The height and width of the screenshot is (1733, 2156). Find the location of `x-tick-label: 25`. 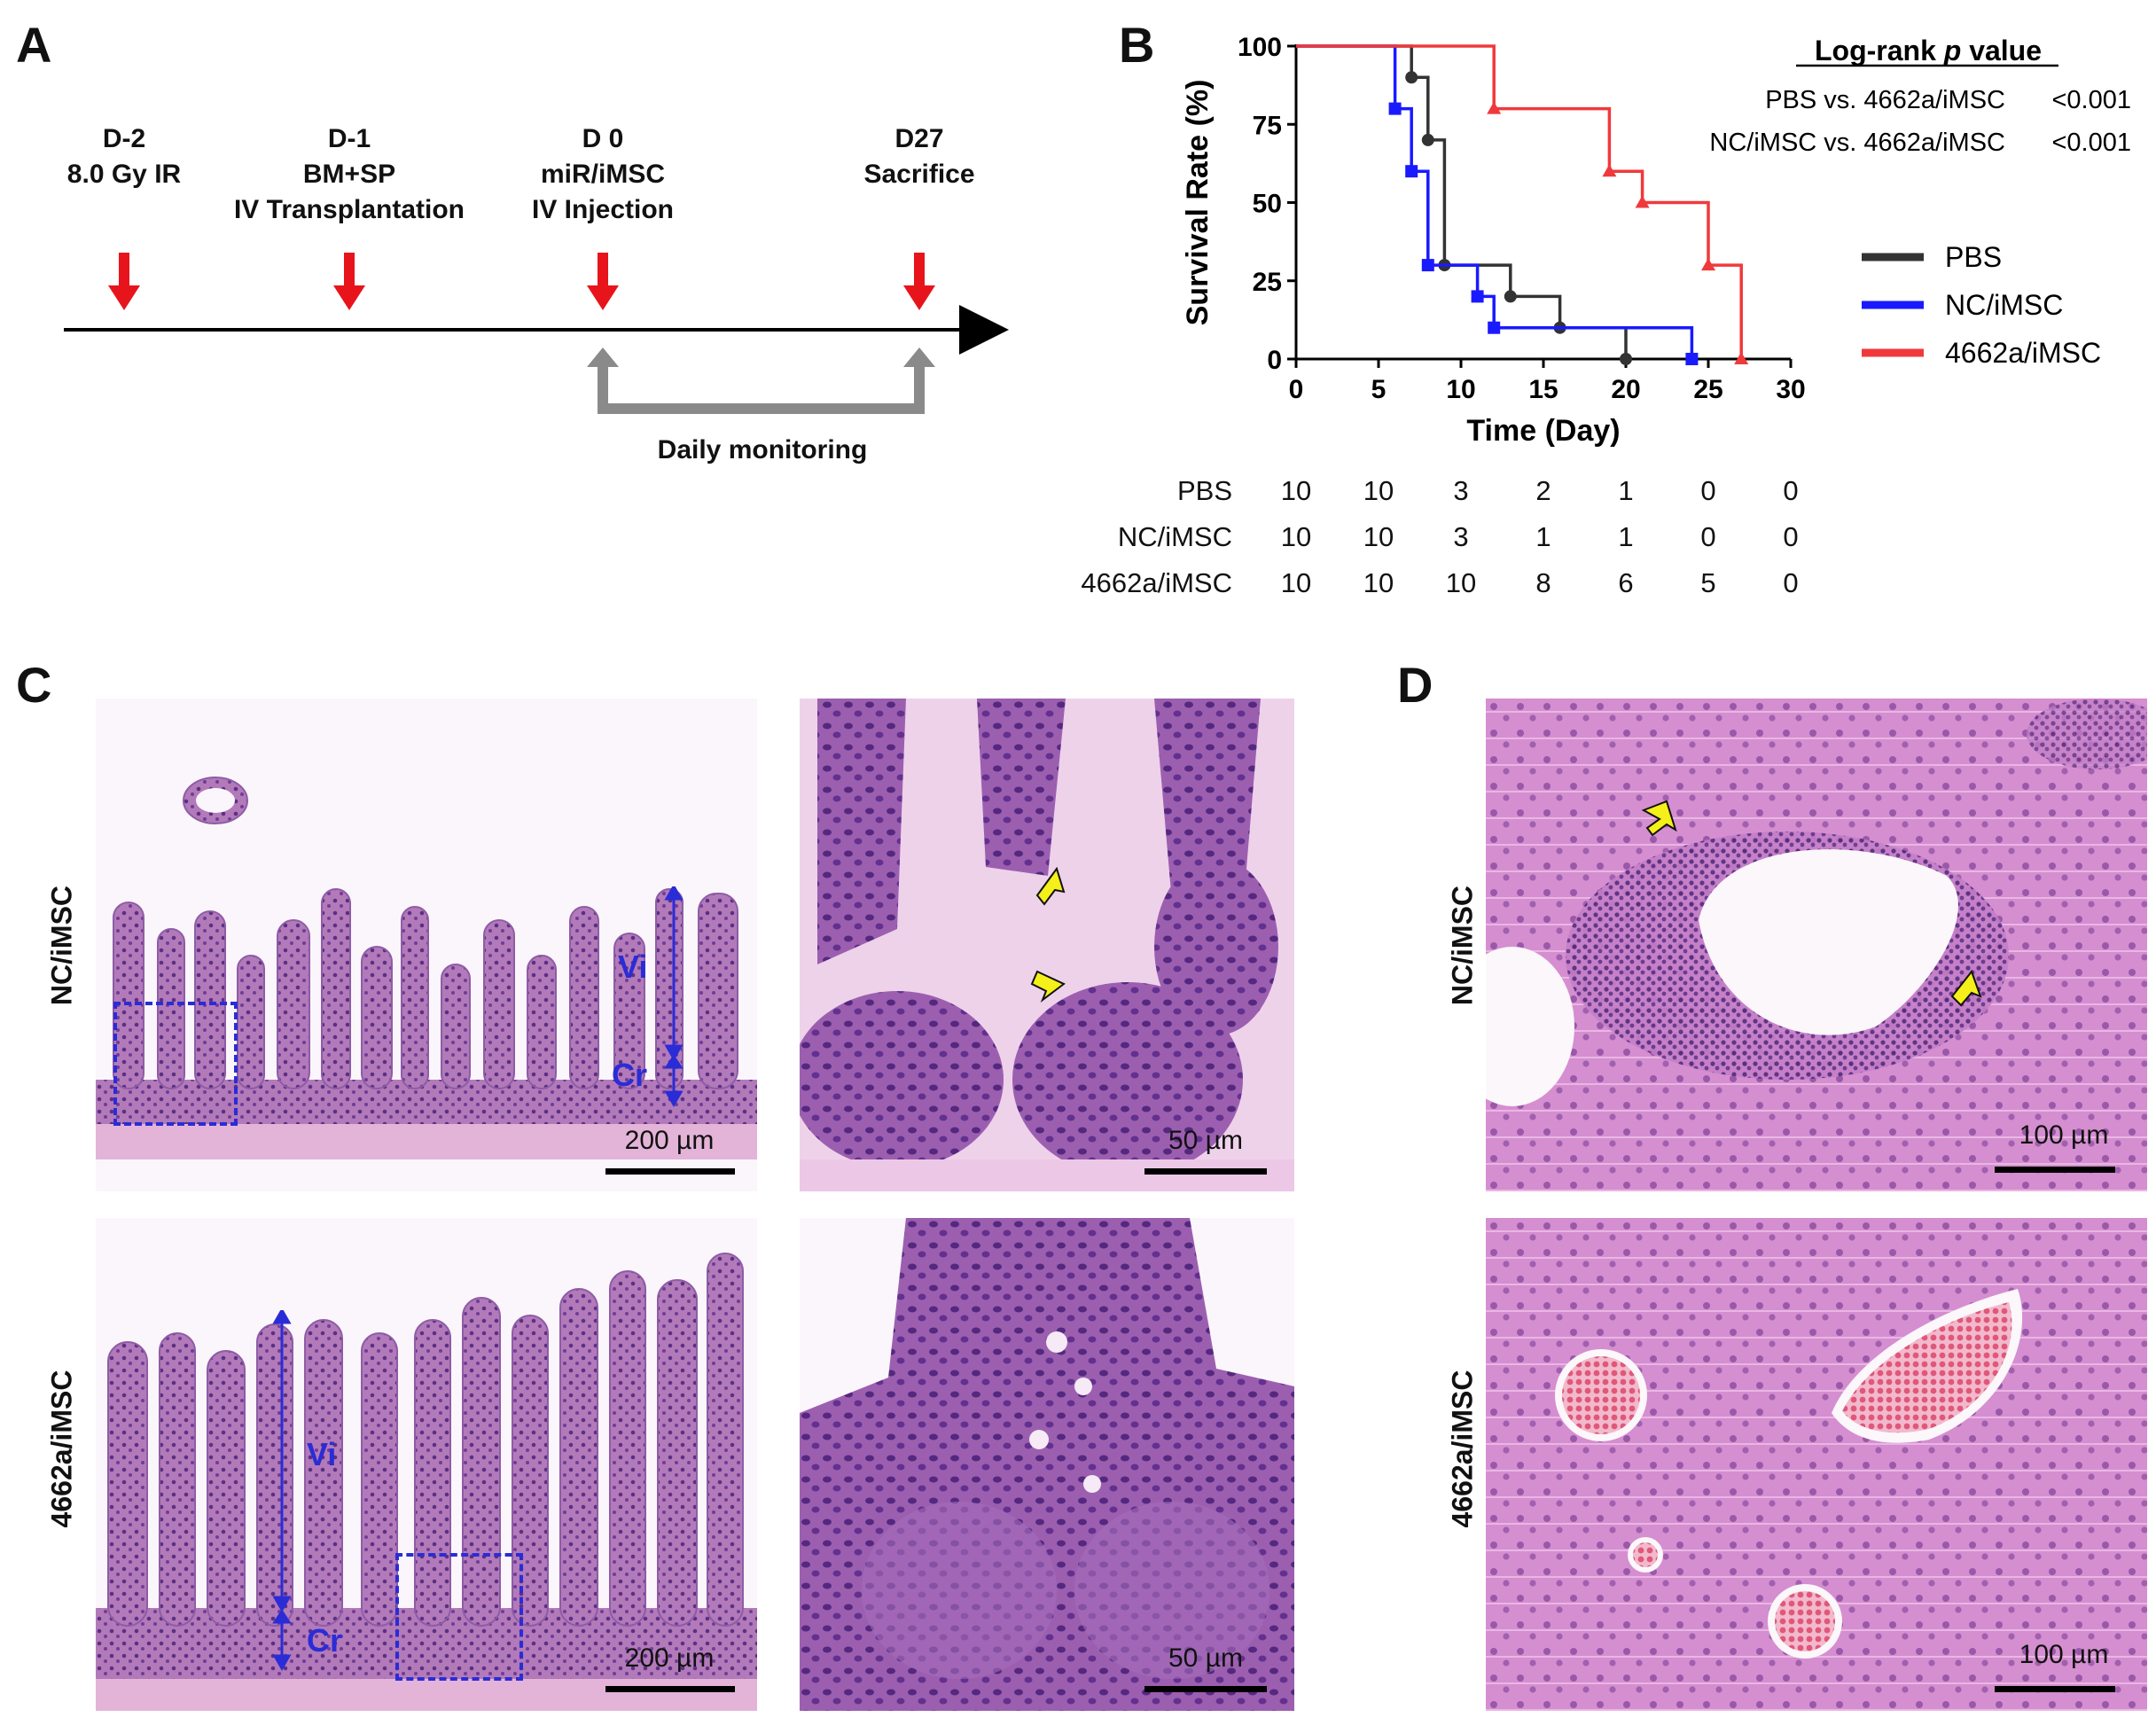

x-tick-label: 25 is located at coordinates (1707, 390).